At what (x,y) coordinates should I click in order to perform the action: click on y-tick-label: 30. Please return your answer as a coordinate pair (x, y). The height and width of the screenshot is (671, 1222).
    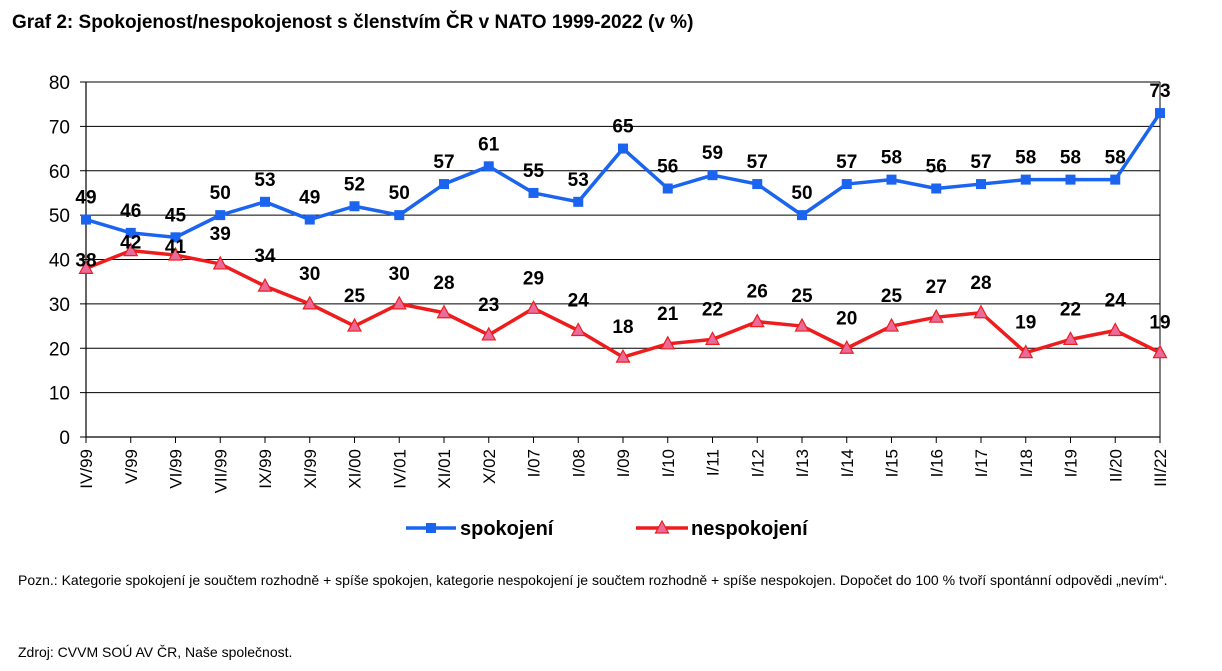
    Looking at the image, I should click on (59, 305).